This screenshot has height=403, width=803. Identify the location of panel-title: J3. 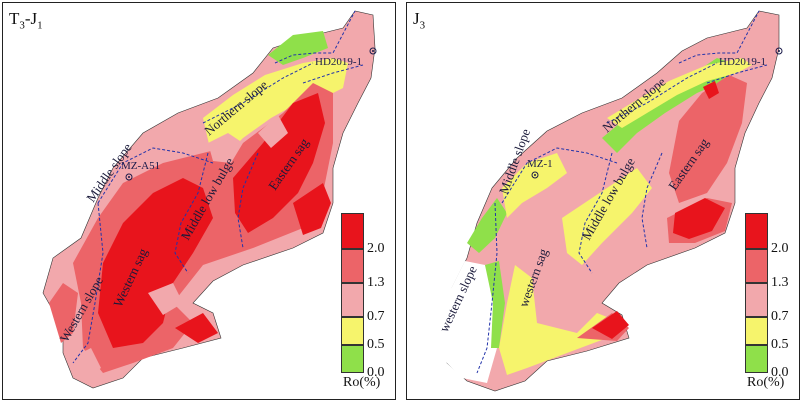
(419, 20).